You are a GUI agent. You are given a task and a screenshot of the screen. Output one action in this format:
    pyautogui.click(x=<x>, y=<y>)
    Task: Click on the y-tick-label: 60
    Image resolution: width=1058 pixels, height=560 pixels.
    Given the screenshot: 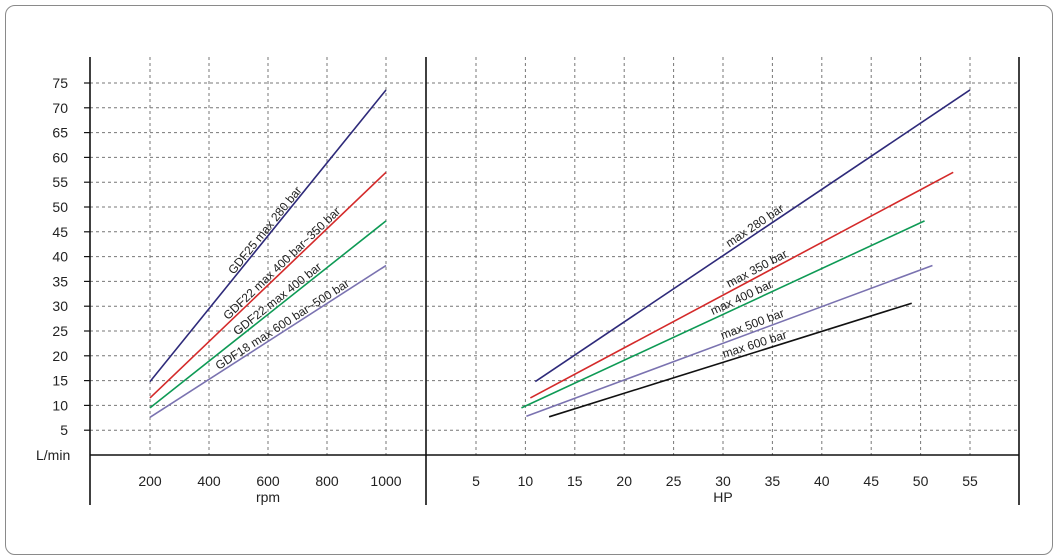 What is the action you would take?
    pyautogui.click(x=60, y=157)
    